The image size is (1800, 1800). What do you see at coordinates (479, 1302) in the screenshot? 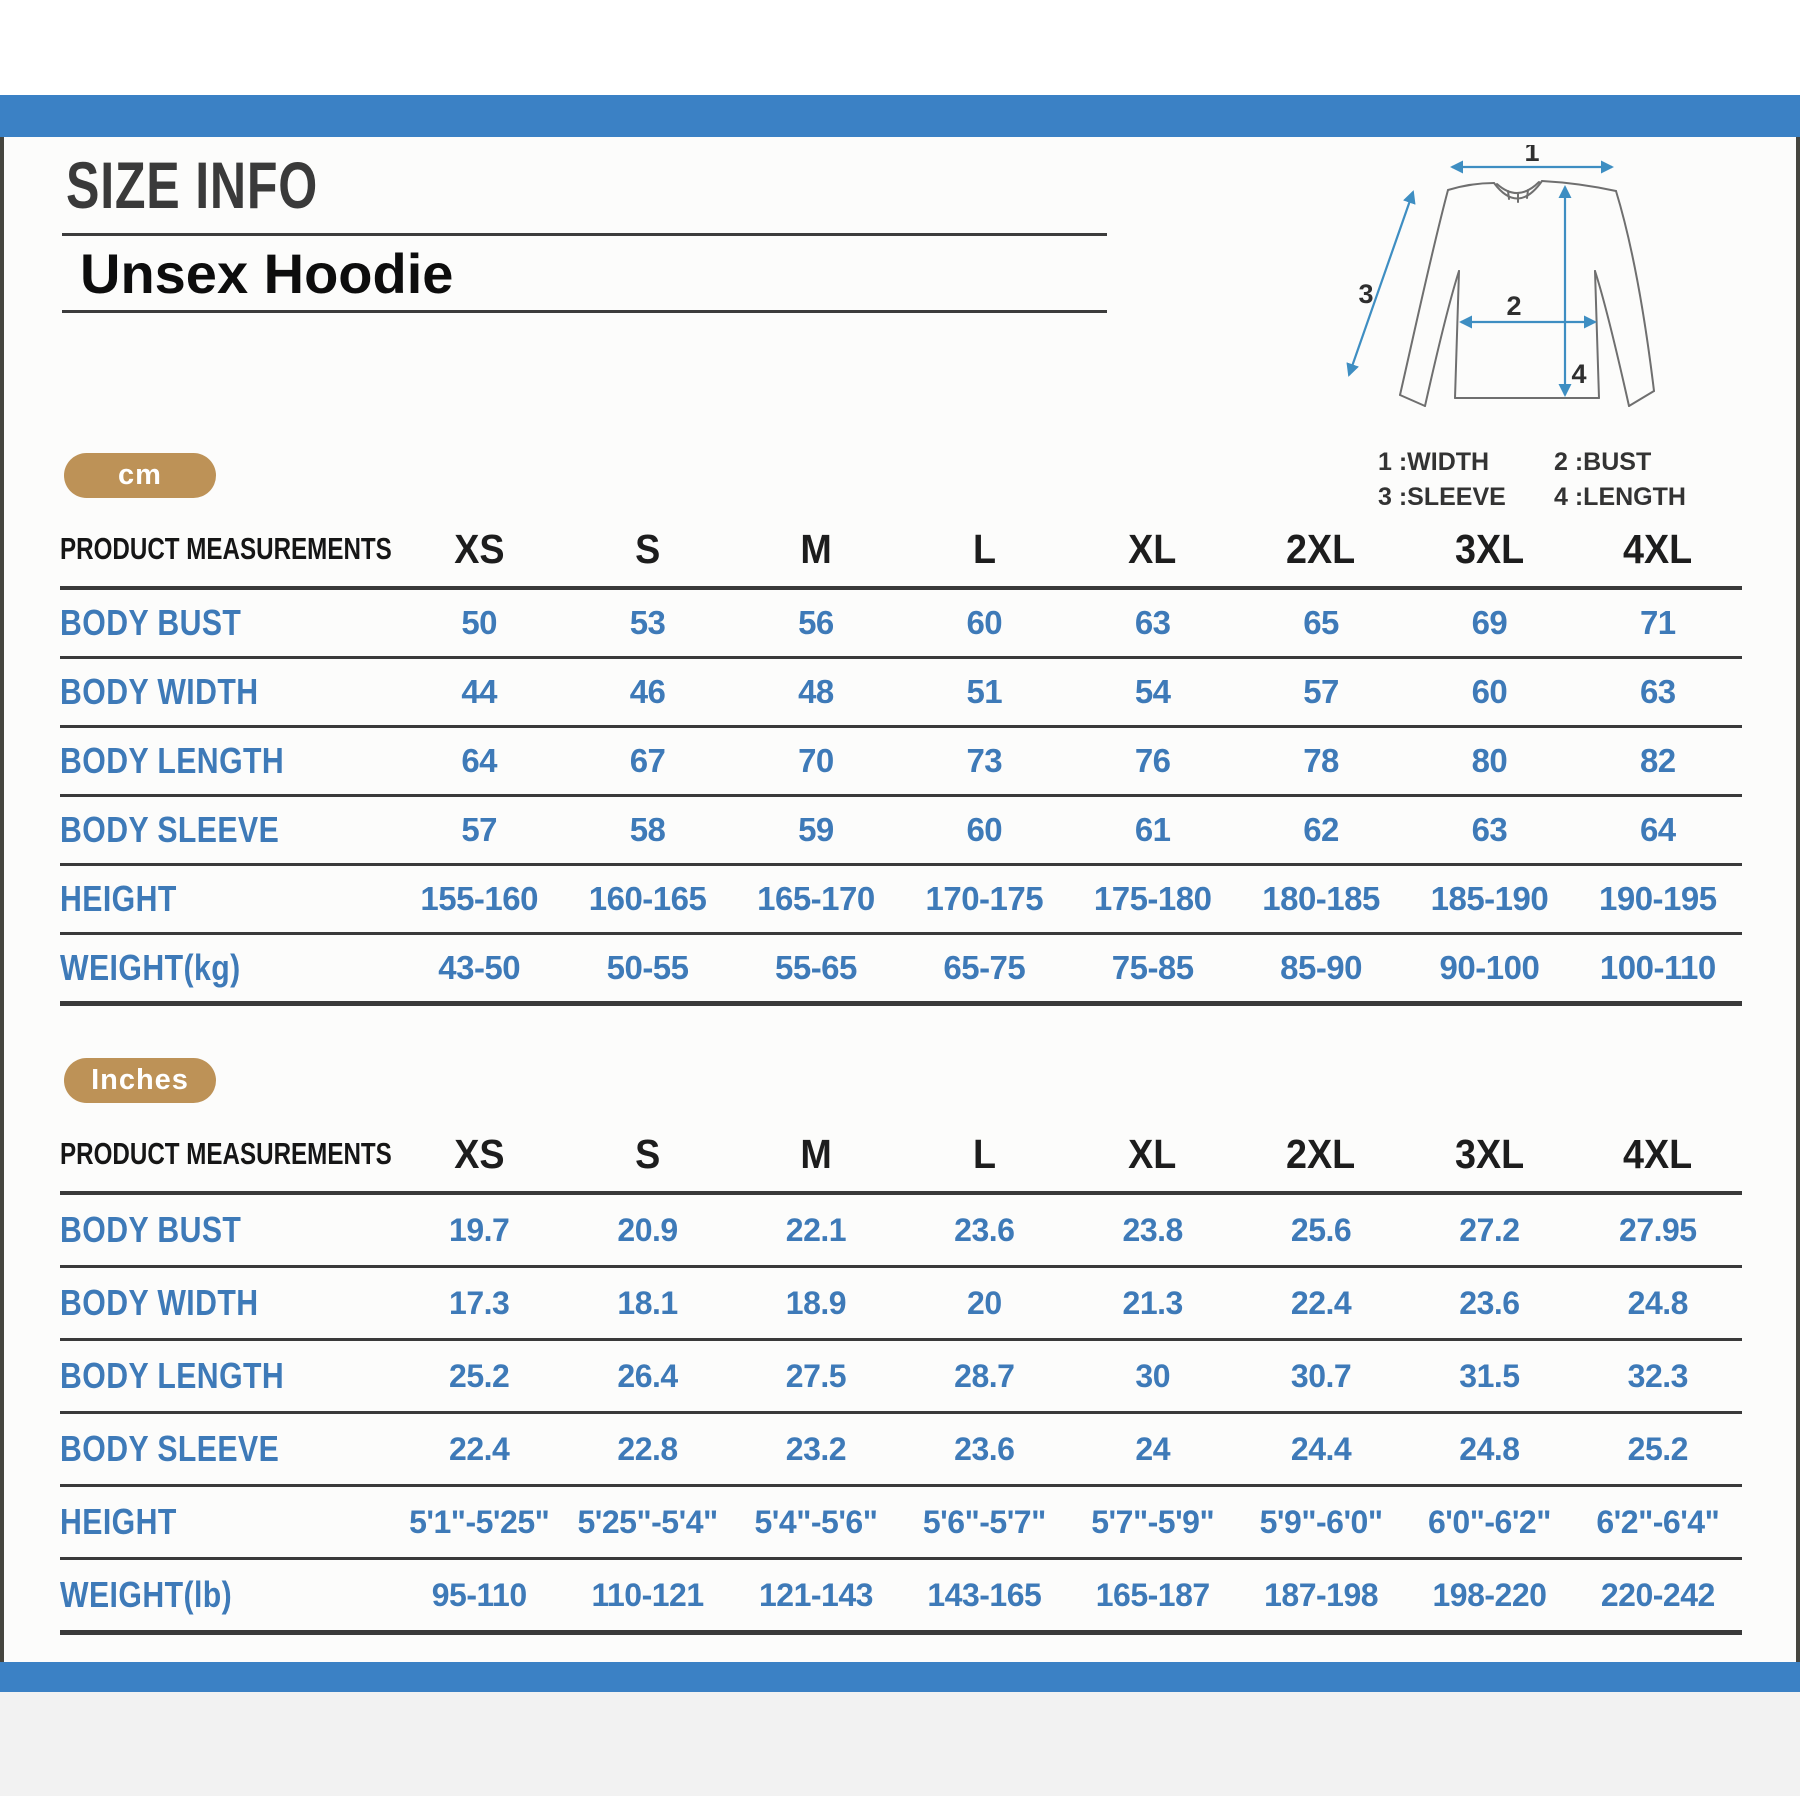
I see `size-value: 17.3` at bounding box center [479, 1302].